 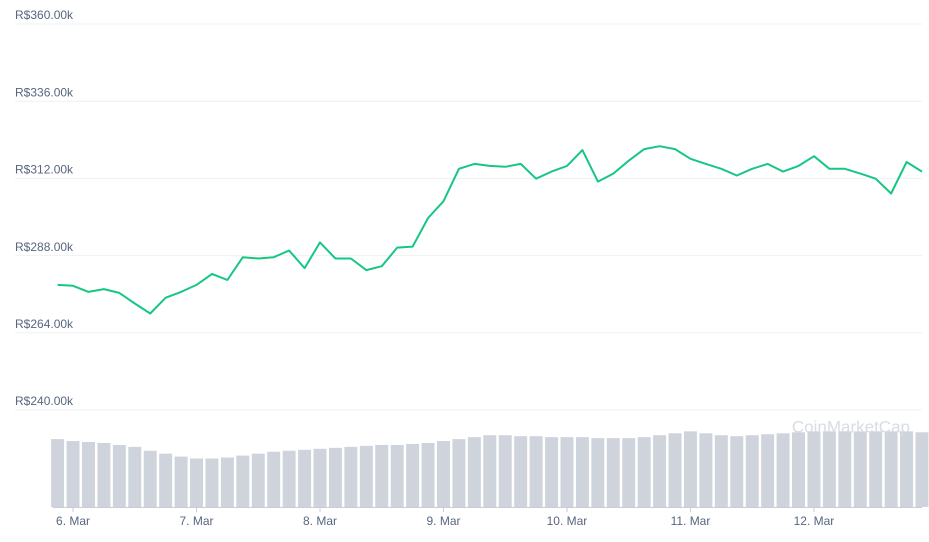 I want to click on y-tick-label: R$264.00k, so click(x=44, y=324).